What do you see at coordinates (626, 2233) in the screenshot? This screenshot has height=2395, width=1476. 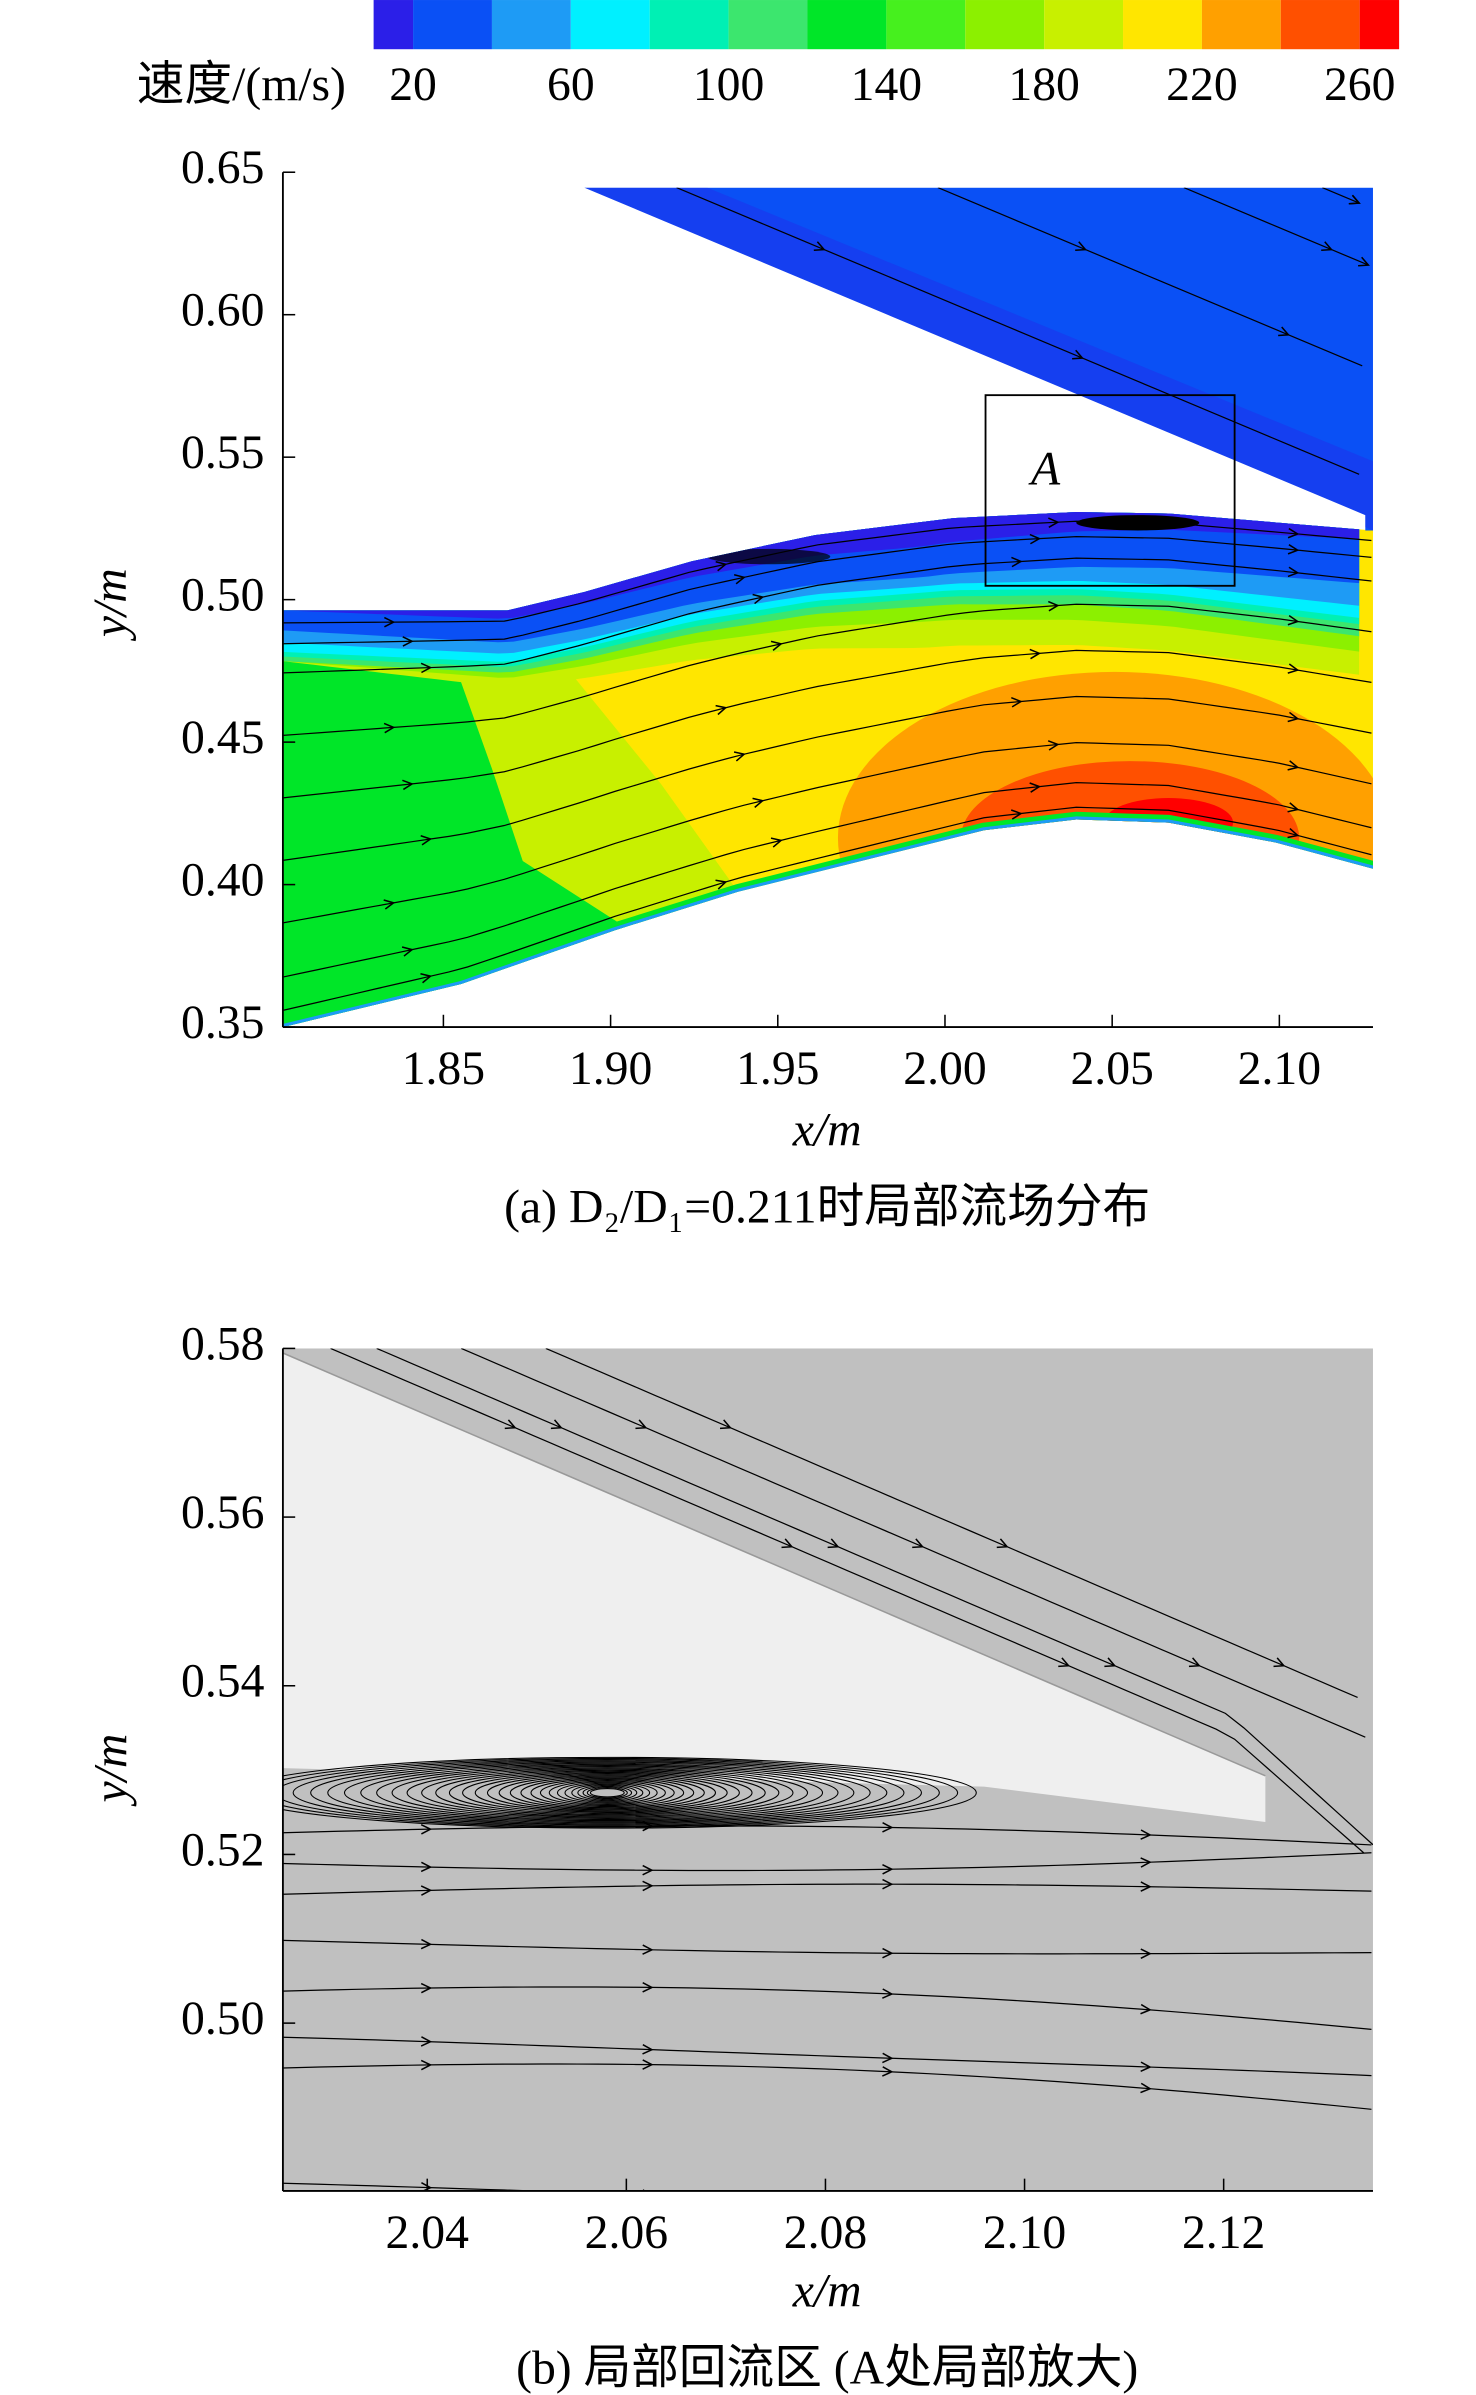 I see `x-tick-label: 2.06` at bounding box center [626, 2233].